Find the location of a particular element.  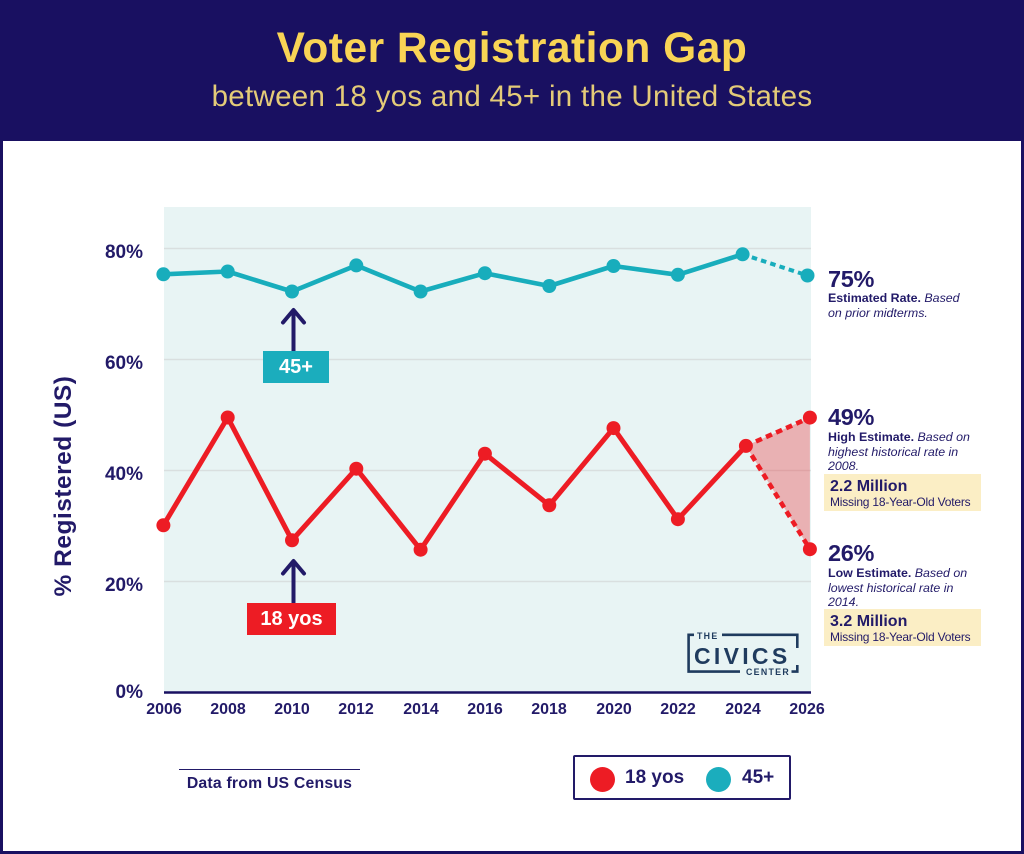

svg-text: CENTER is located at coordinates (768, 672).